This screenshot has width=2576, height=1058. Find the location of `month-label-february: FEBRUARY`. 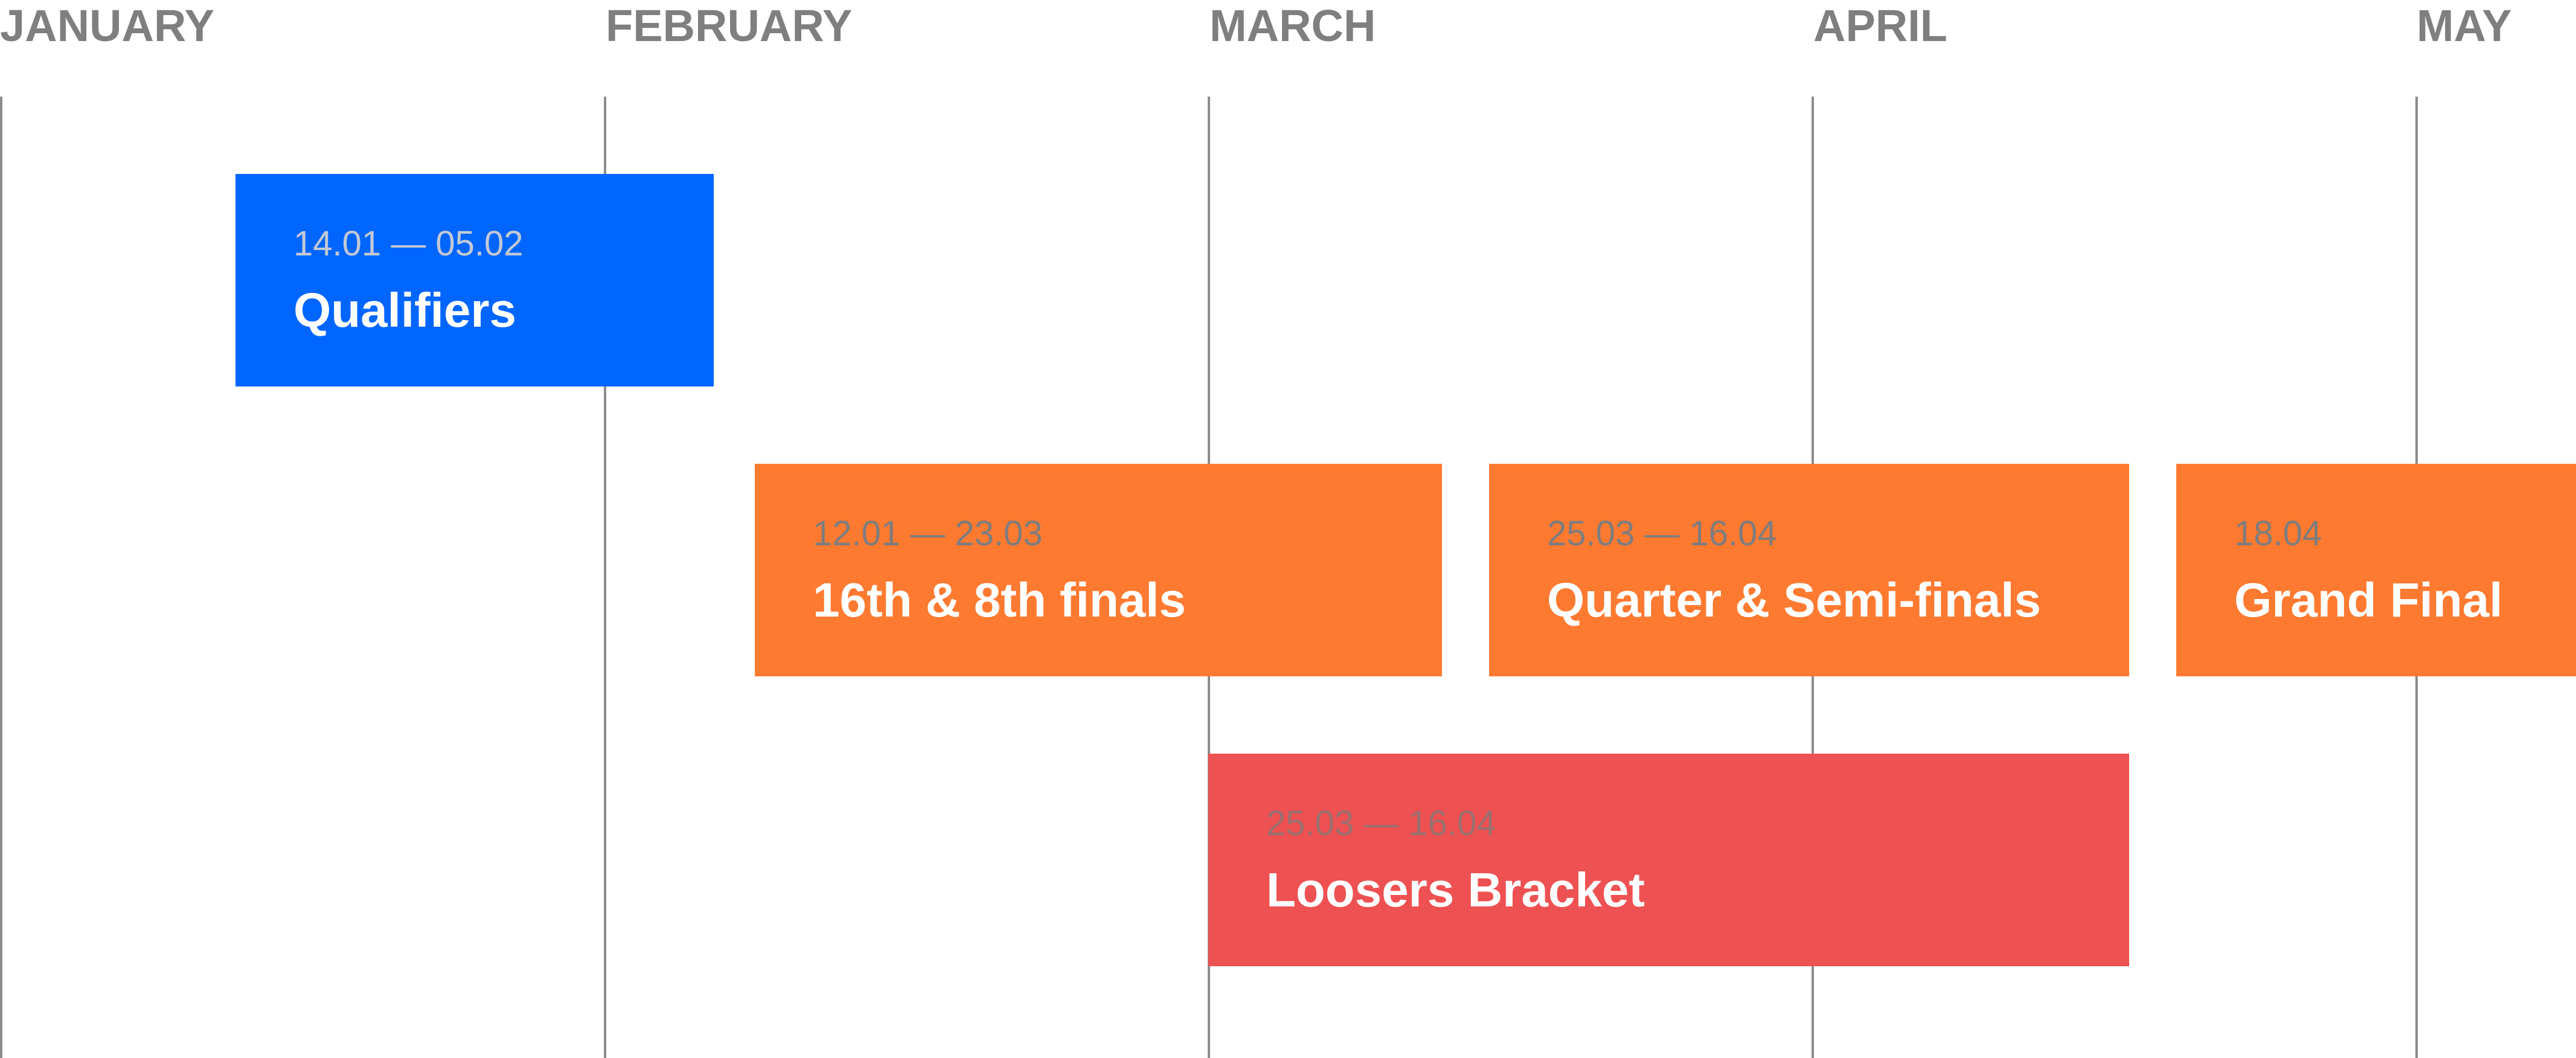

month-label-february: FEBRUARY is located at coordinates (729, 26).